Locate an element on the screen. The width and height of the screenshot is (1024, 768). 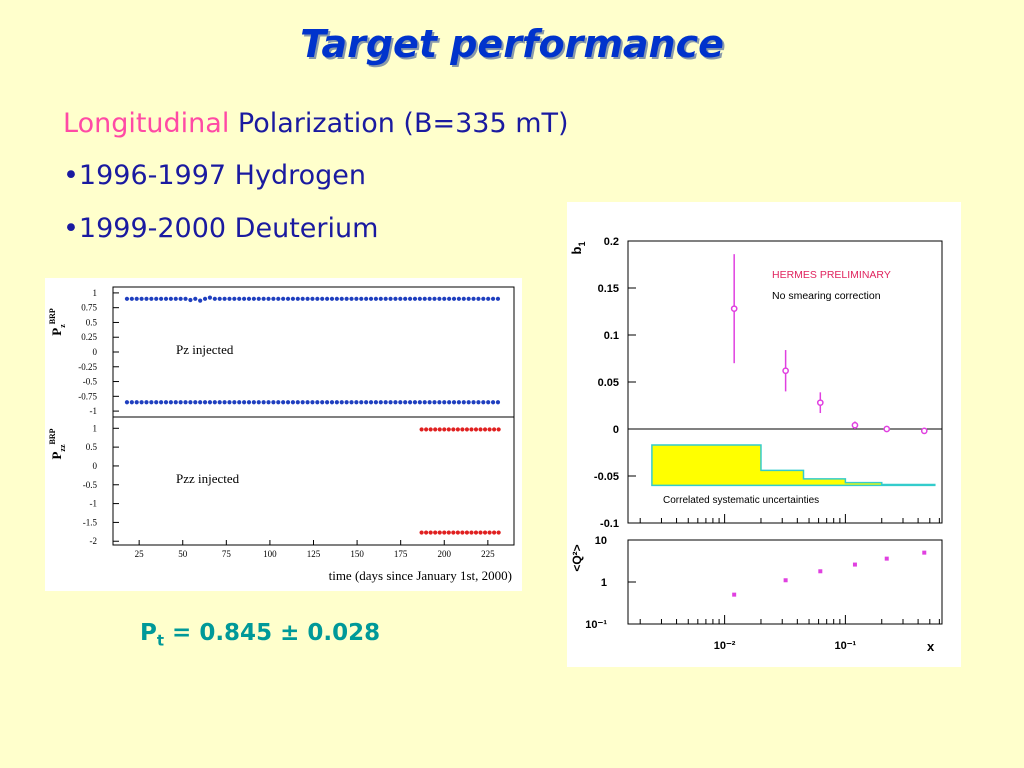
hermes-preliminary-label: HERMES PRELIMINARY is located at coordinates (831, 275).